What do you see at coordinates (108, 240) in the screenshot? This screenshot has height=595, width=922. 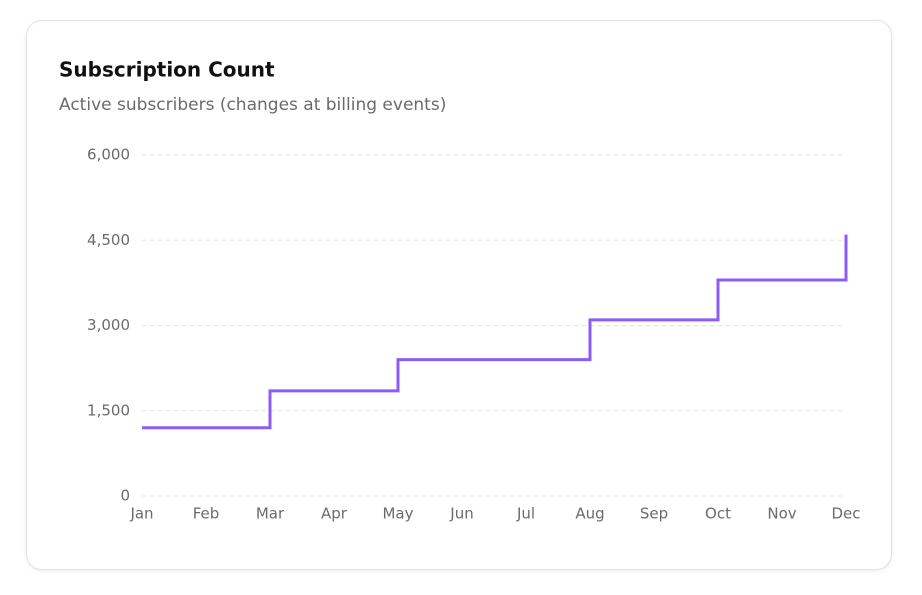 I see `y-tick-label: 4,500` at bounding box center [108, 240].